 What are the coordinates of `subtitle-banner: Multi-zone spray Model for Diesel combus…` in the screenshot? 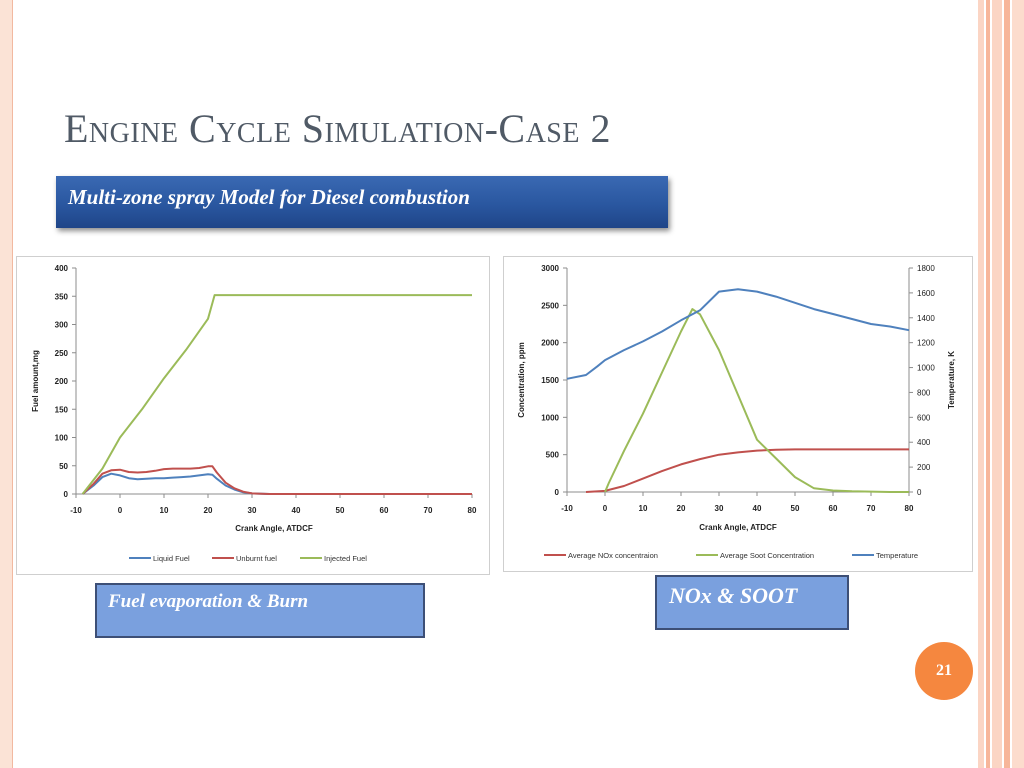 It's located at (362, 202).